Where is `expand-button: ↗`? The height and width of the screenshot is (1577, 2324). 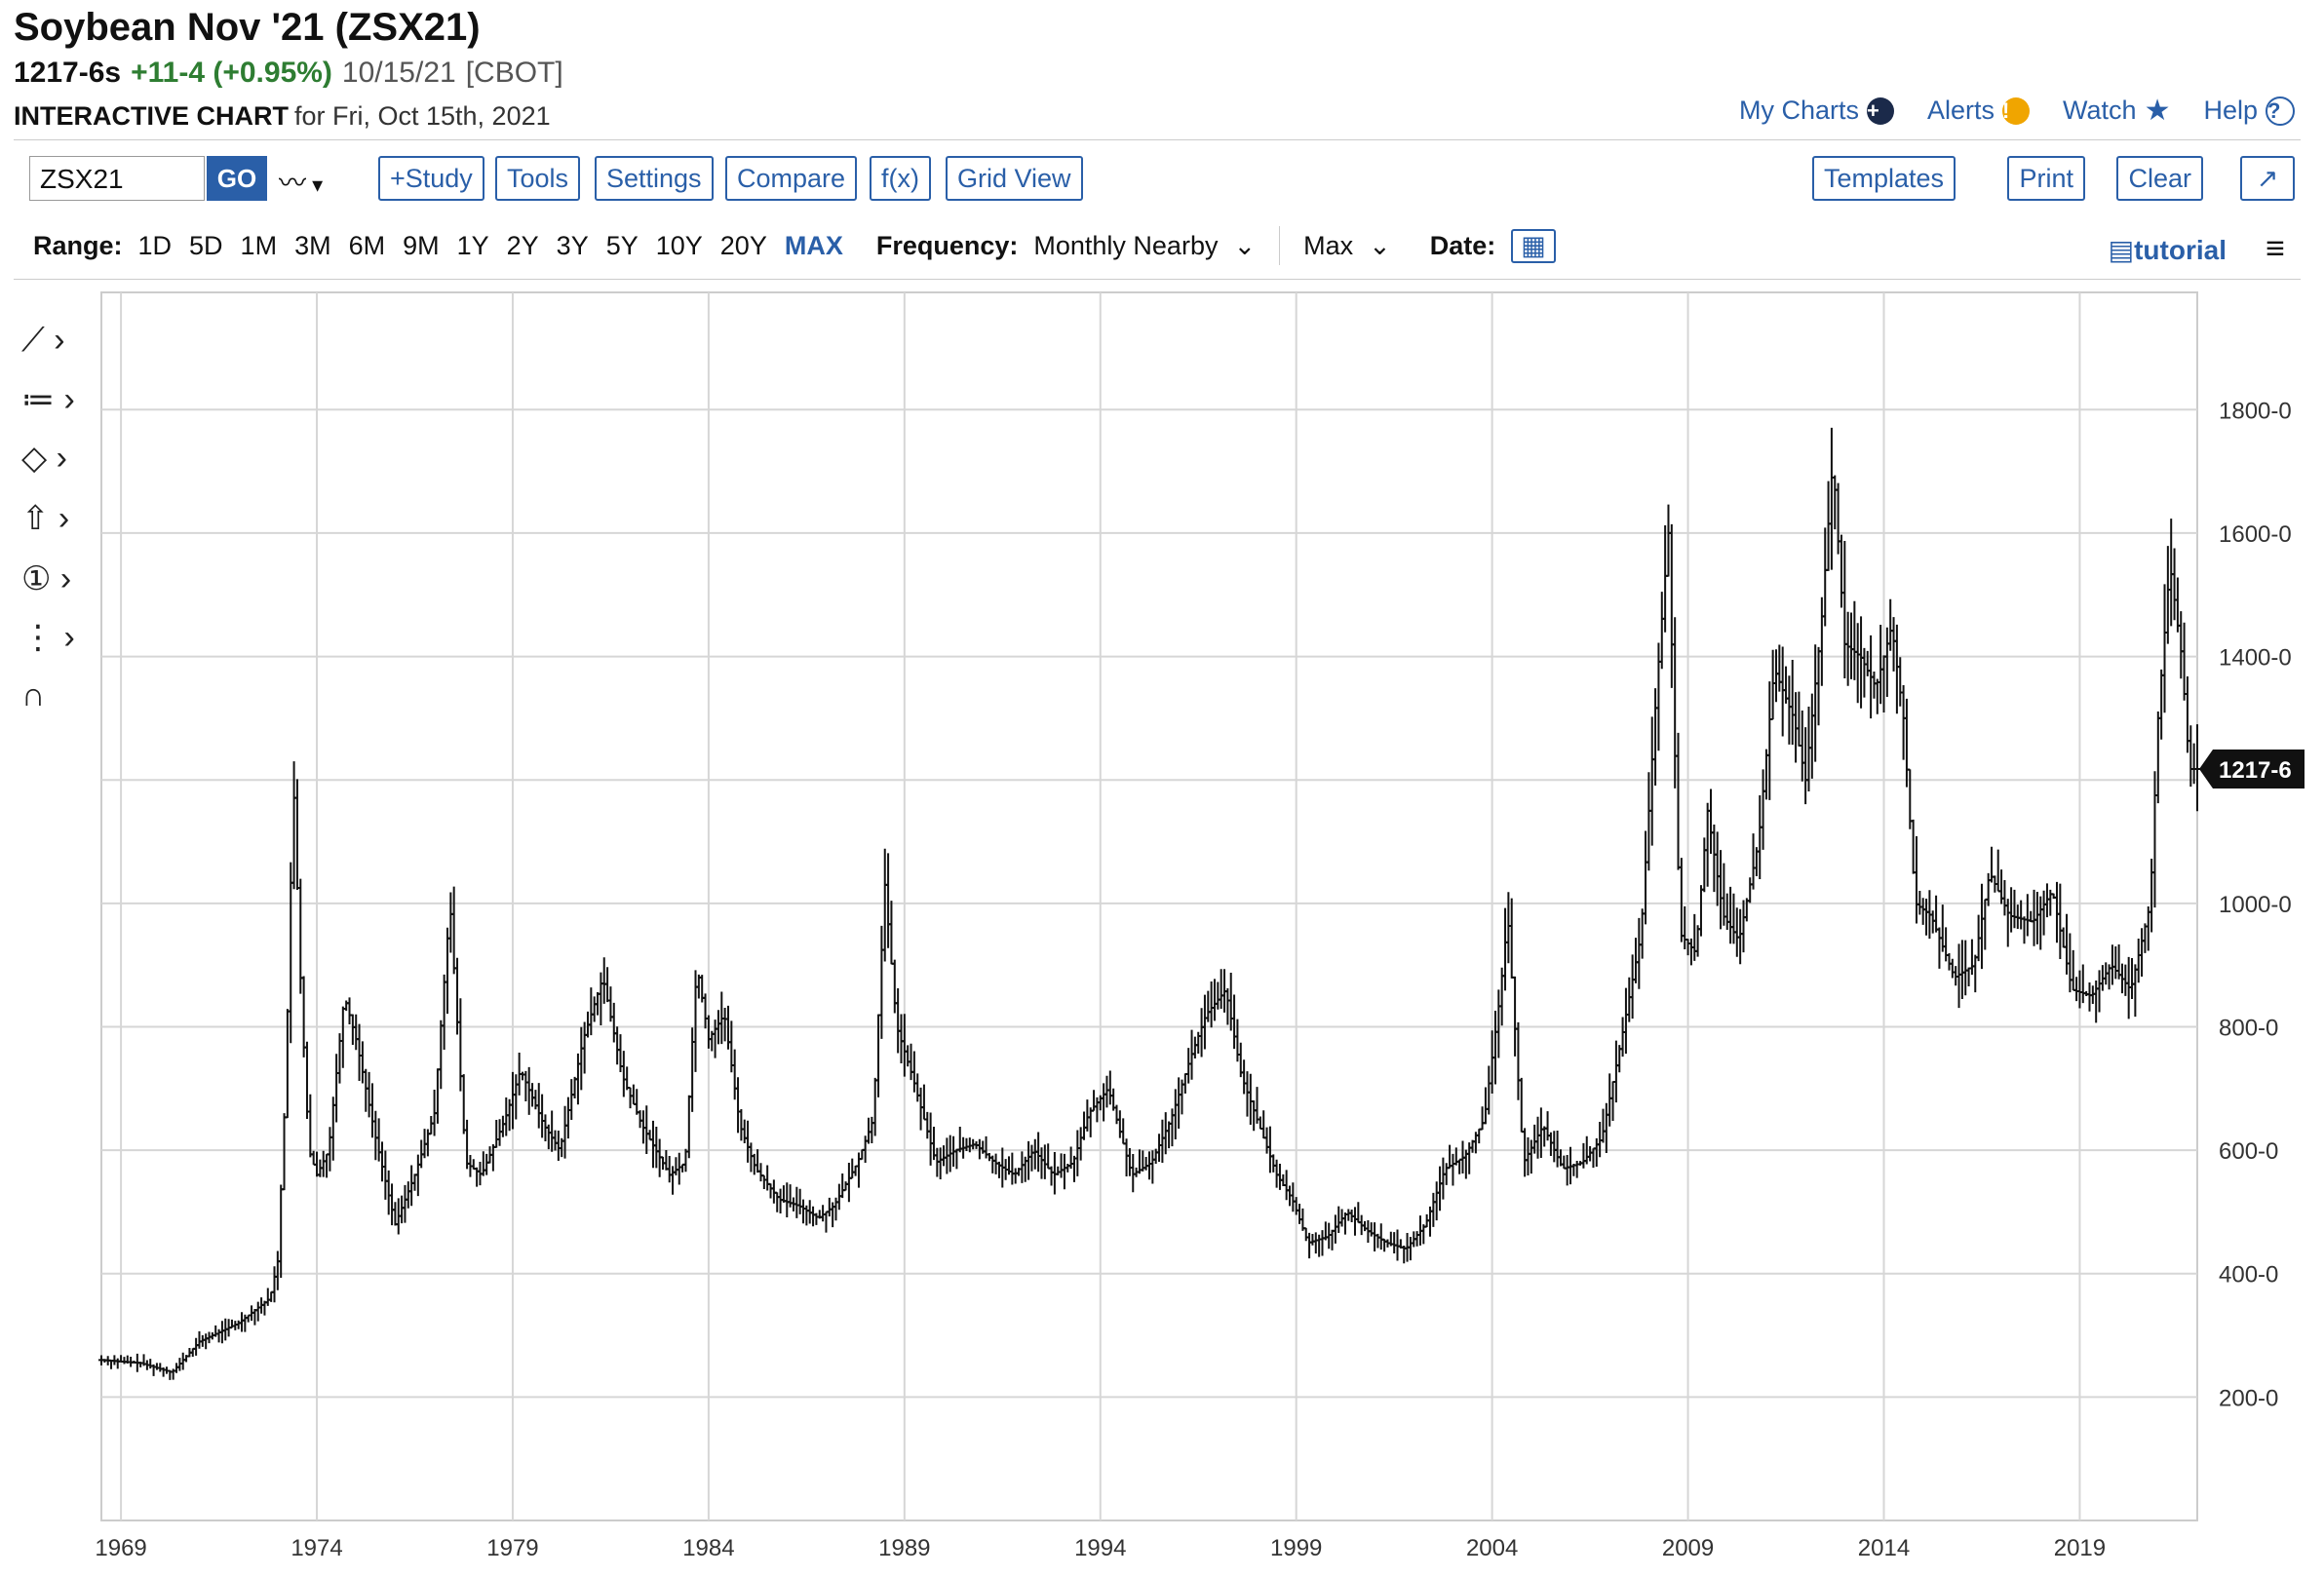
expand-button: ↗ is located at coordinates (2267, 178).